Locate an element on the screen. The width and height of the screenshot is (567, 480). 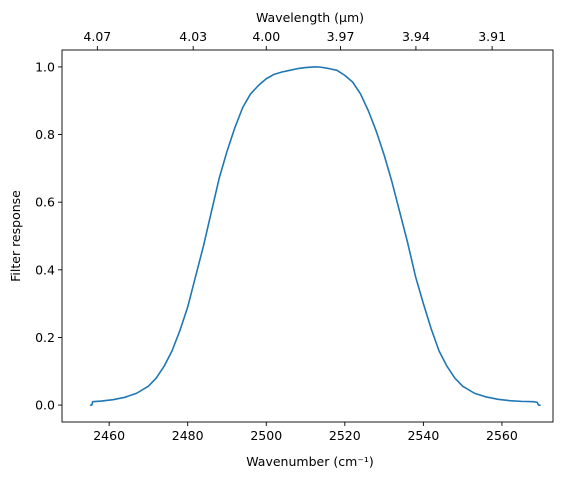
x2-tick-label: 3.94 is located at coordinates (416, 36).